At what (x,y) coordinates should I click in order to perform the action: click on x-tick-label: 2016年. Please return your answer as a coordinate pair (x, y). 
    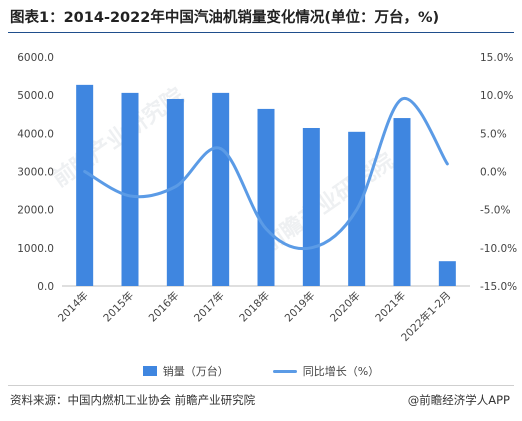
    Looking at the image, I should click on (164, 307).